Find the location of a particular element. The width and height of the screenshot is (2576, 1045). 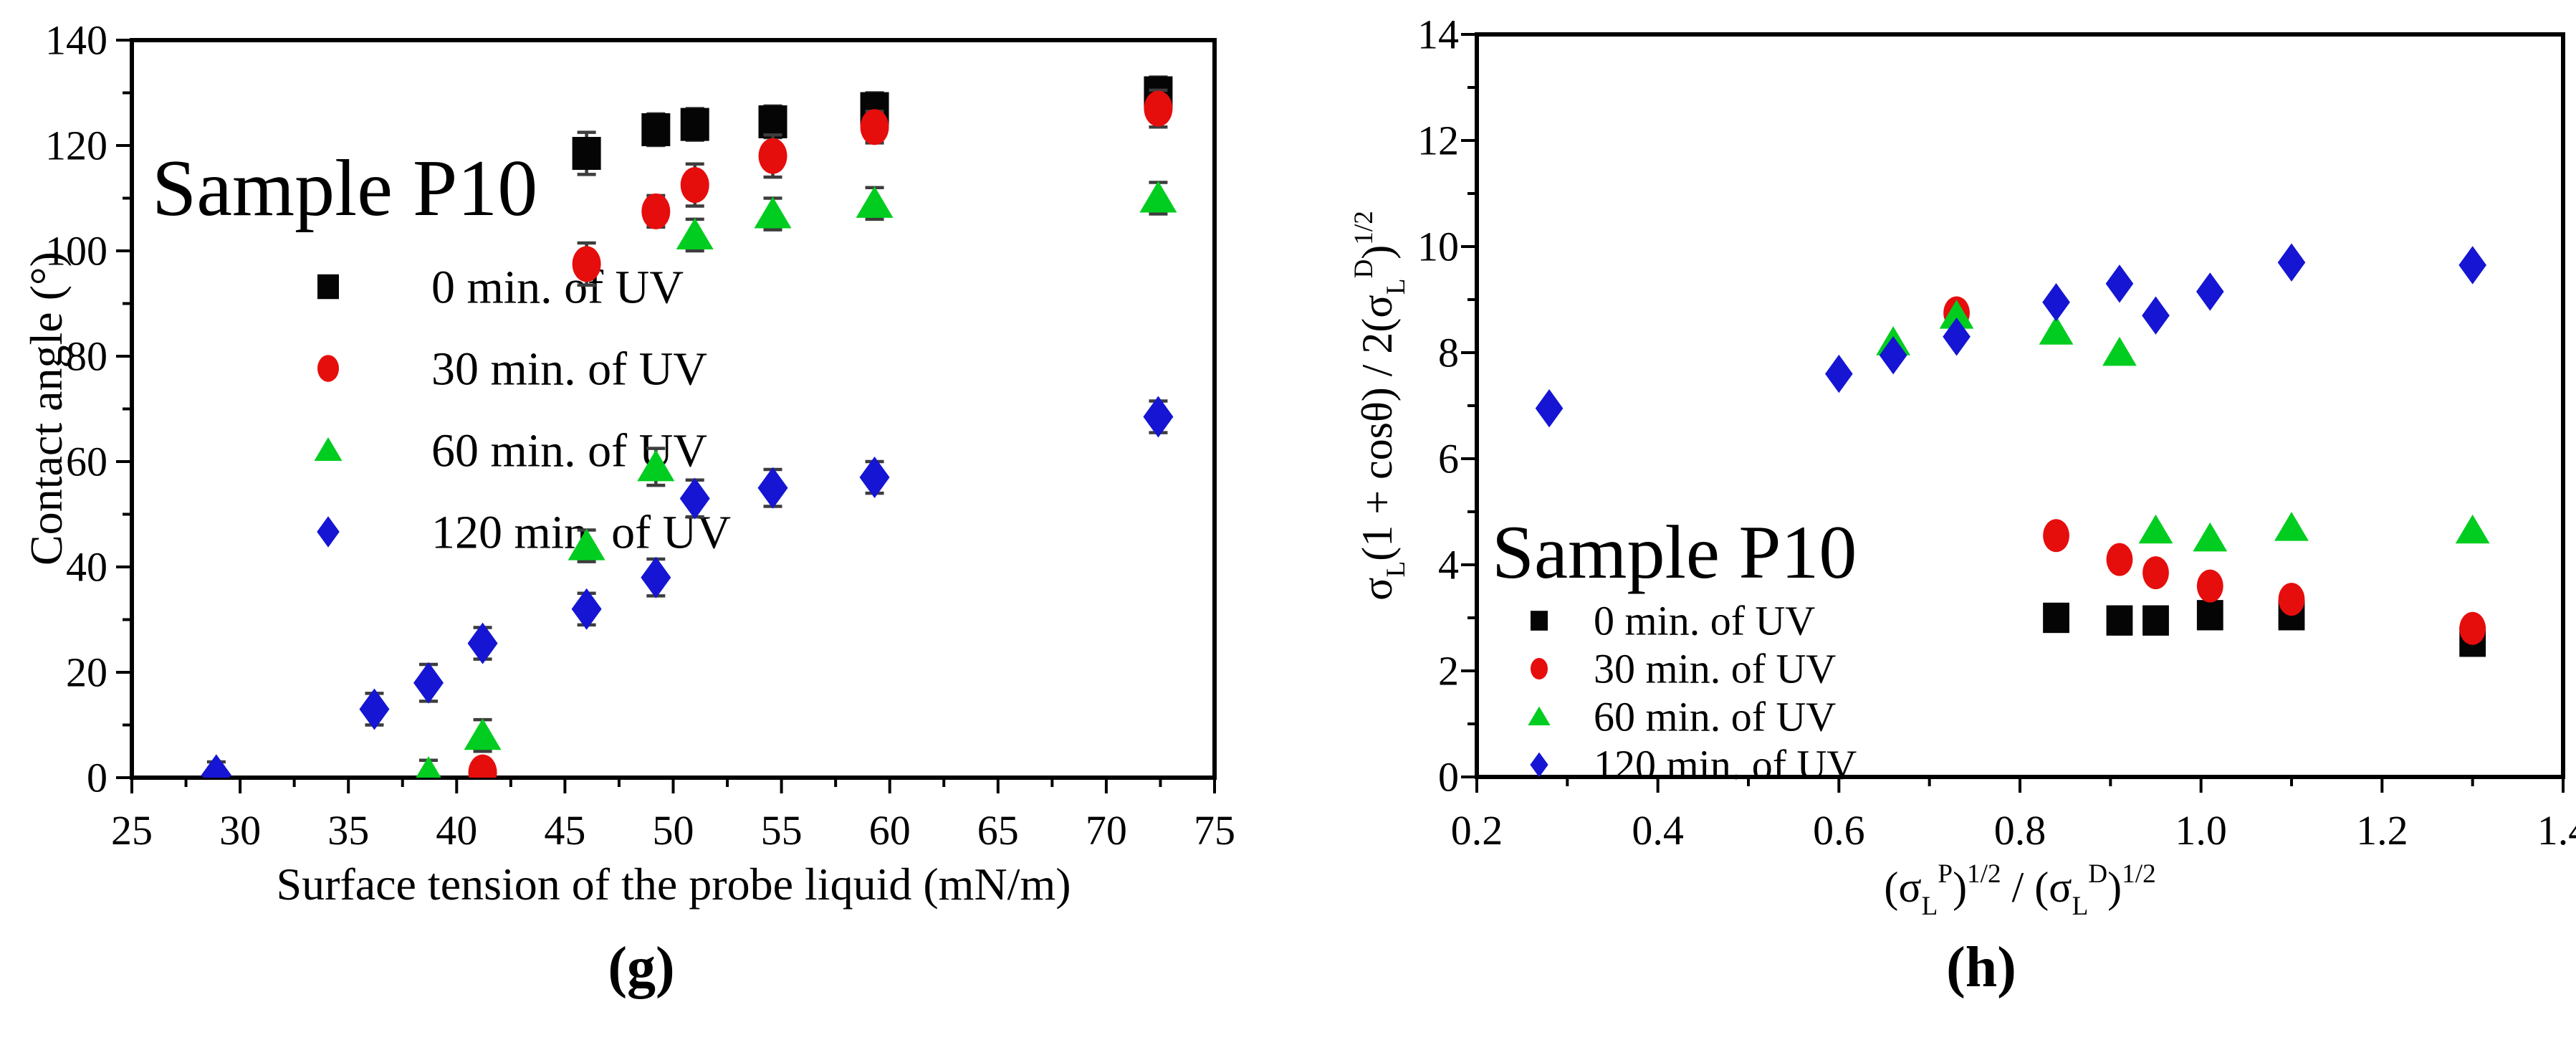

x-tick-label: 40 is located at coordinates (457, 830).